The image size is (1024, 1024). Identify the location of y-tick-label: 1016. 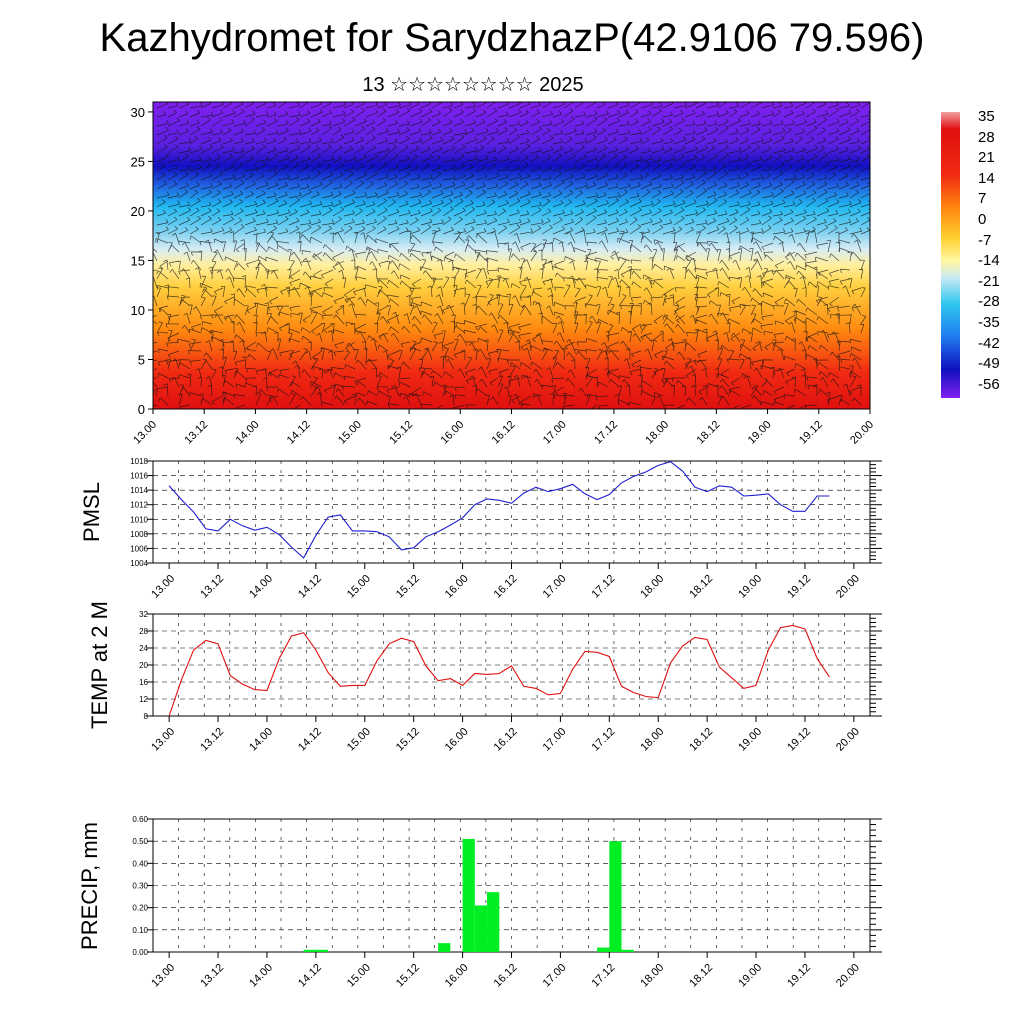
(139, 476).